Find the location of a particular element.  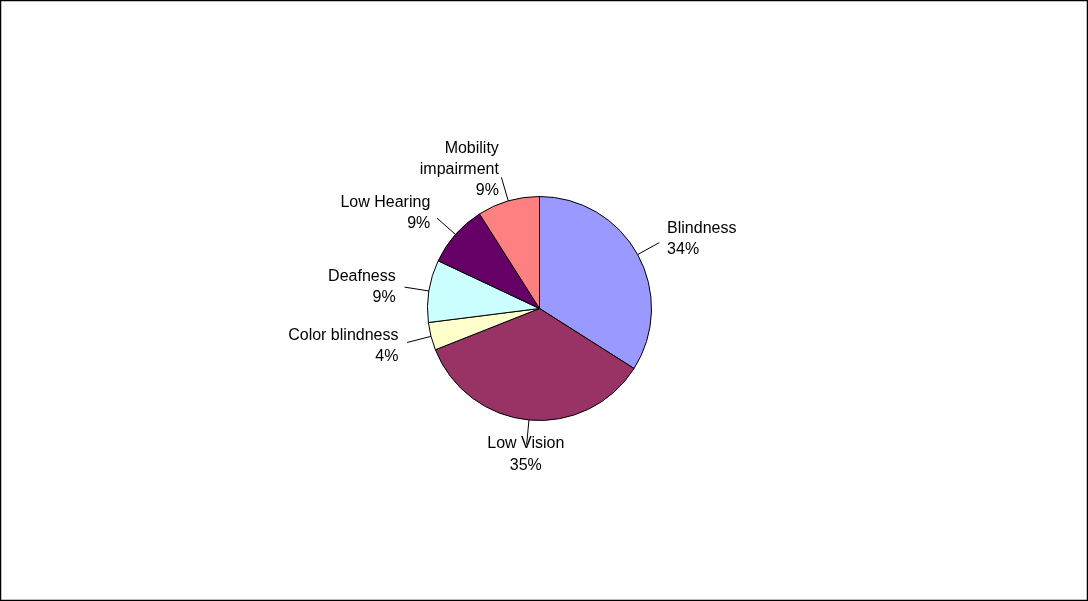

slice-label: Deafness is located at coordinates (362, 275).